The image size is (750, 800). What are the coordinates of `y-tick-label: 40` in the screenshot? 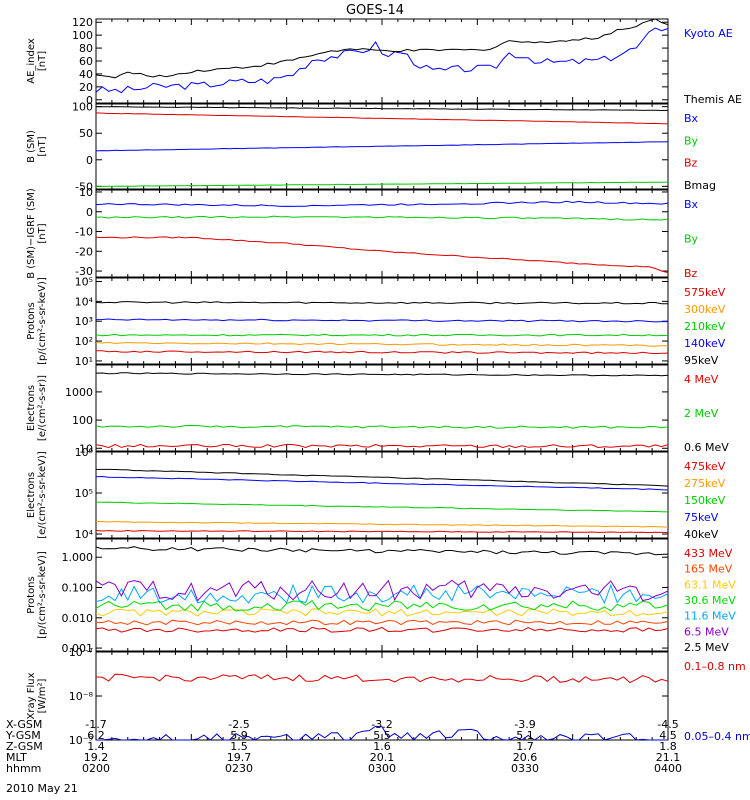 It's located at (86, 74).